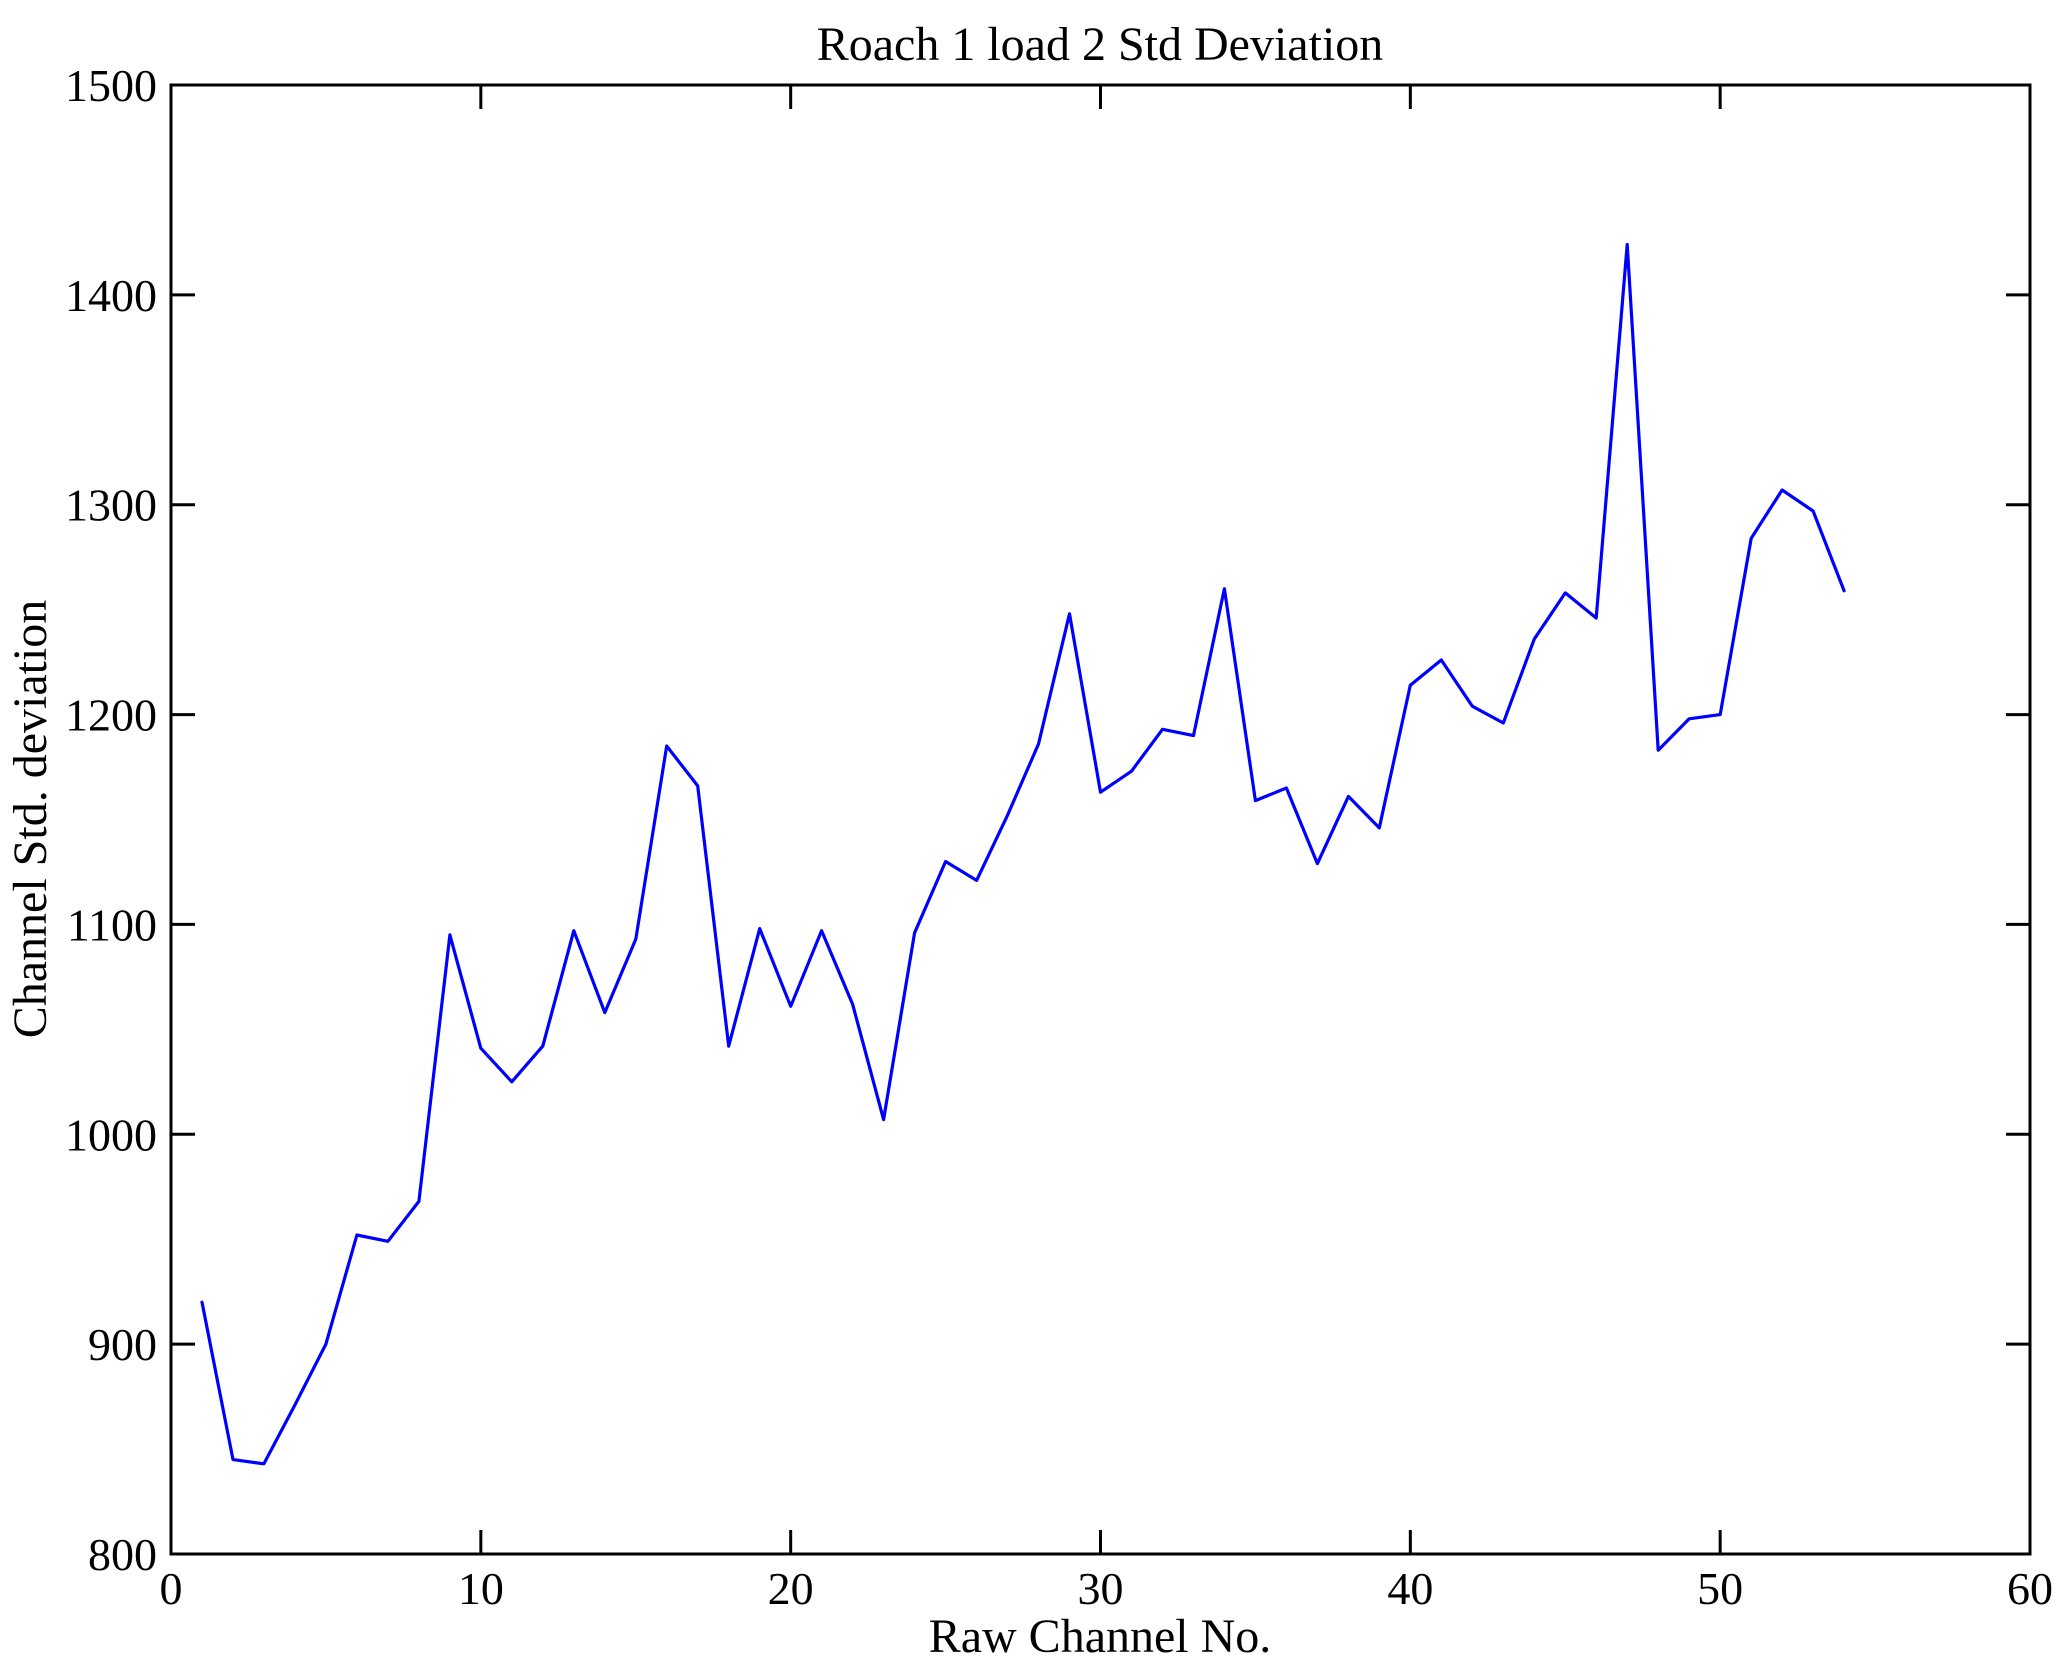 This screenshot has width=2067, height=1671. Describe the element at coordinates (171, 1588) in the screenshot. I see `x-tick-label: 0` at that location.